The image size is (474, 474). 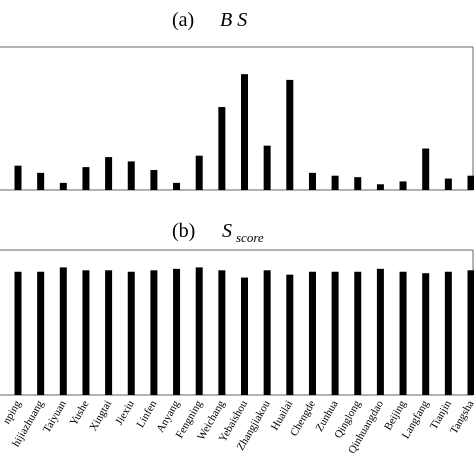 I want to click on chart-title: S, so click(x=227, y=231).